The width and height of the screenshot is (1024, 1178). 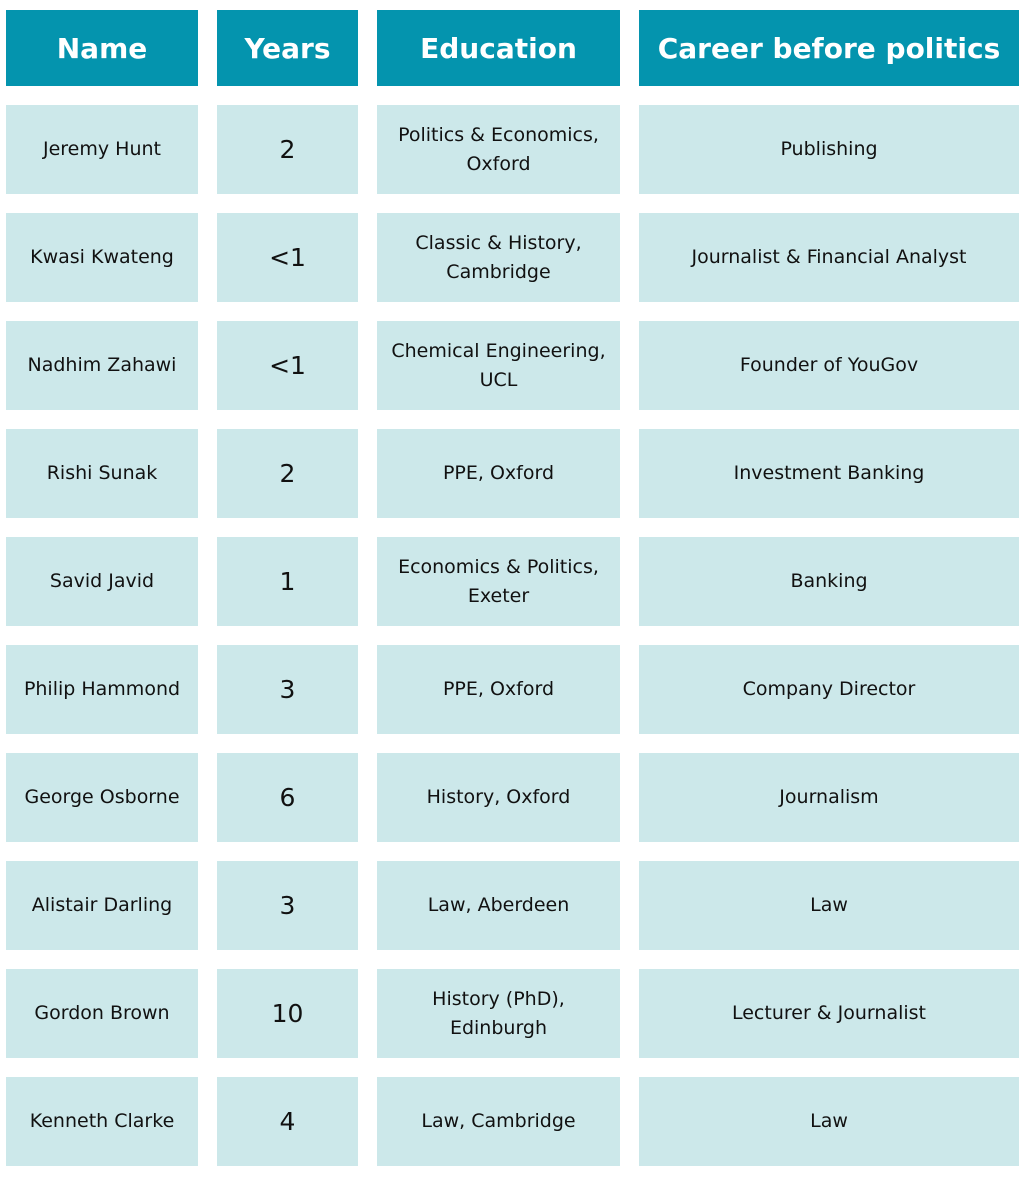 What do you see at coordinates (498, 1121) in the screenshot?
I see `cell-education: Law, Cambridge` at bounding box center [498, 1121].